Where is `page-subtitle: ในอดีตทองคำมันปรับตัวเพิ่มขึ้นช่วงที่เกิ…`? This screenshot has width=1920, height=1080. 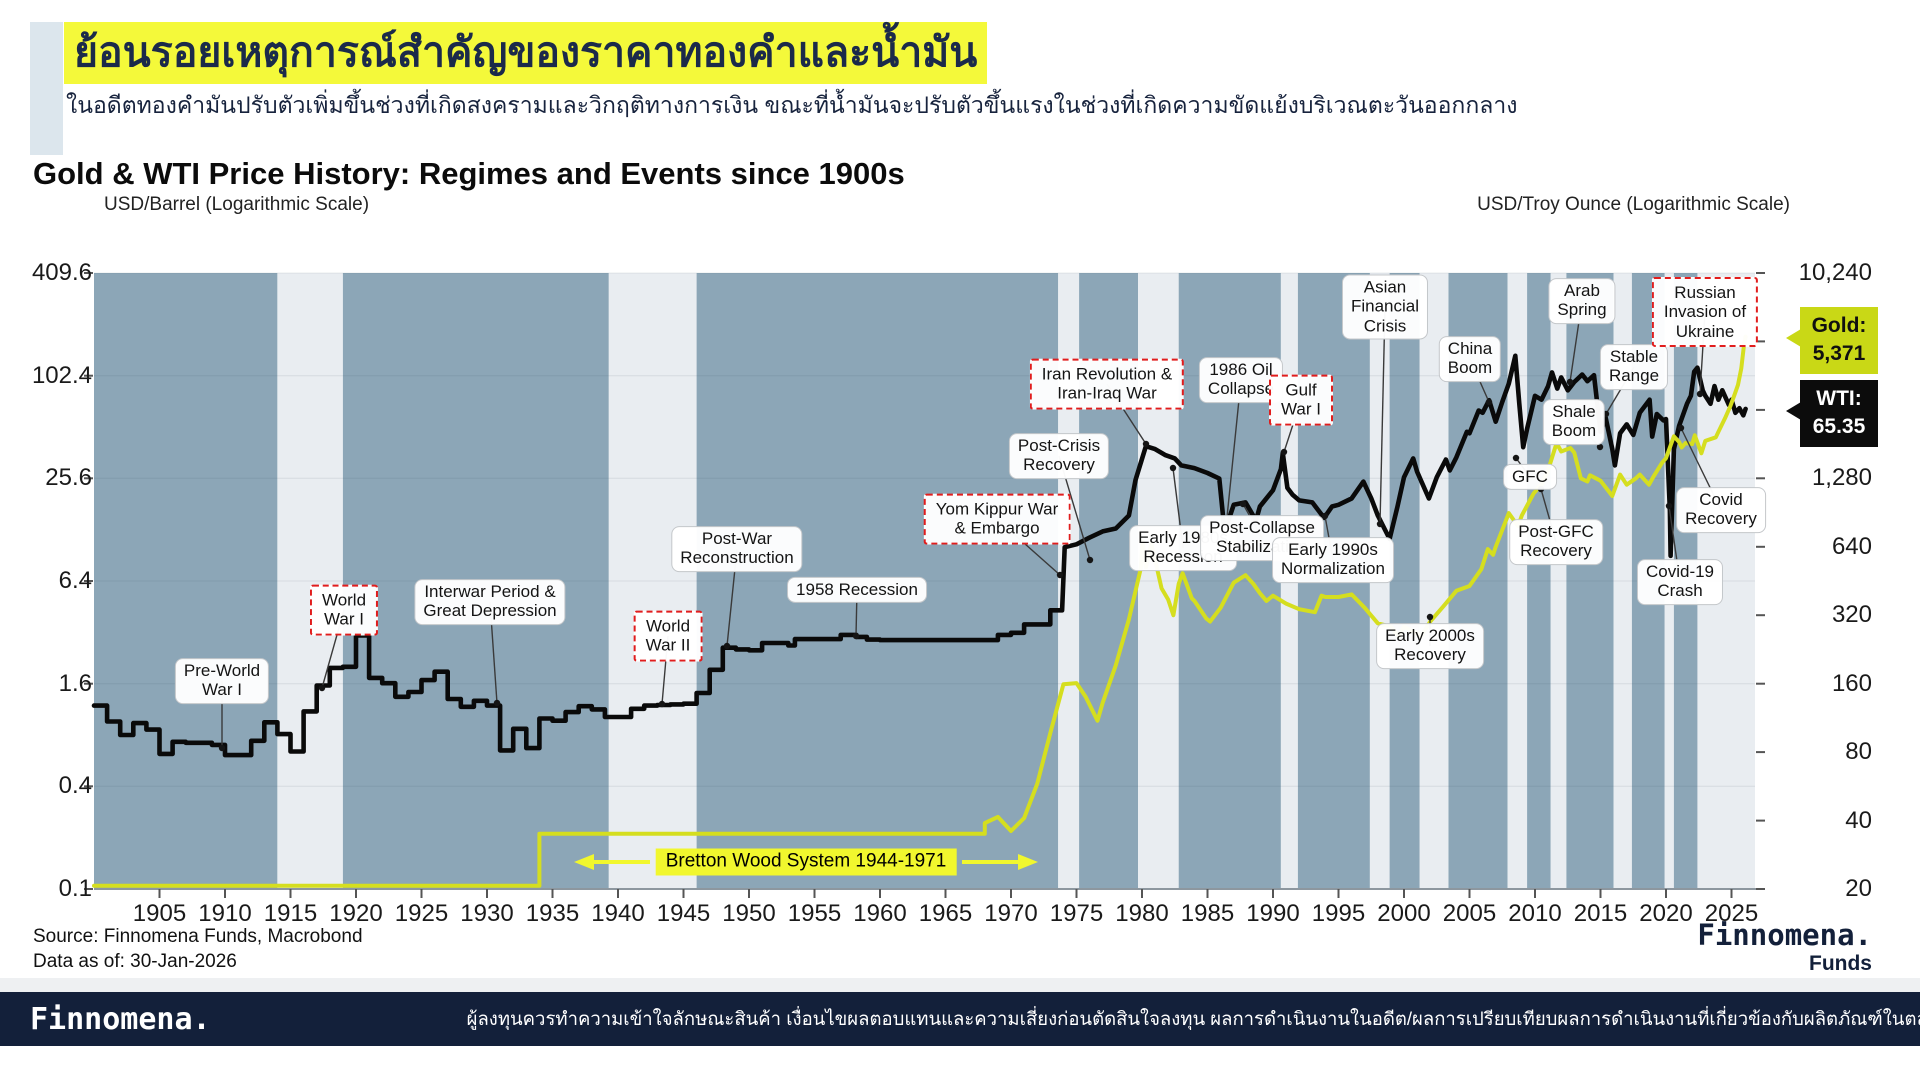
page-subtitle: ในอดีตทองคำมันปรับตัวเพิ่มขึ้นช่วงที่เกิ… is located at coordinates (792, 105).